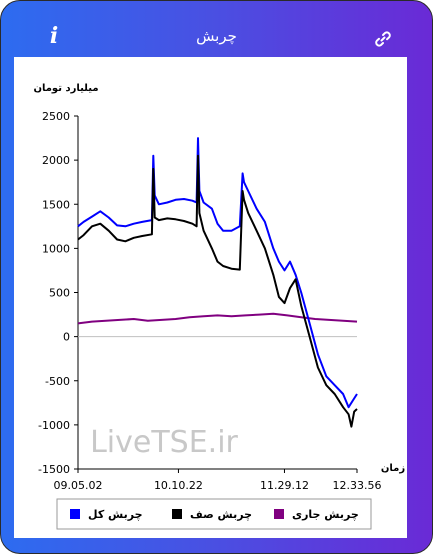  Describe the element at coordinates (325, 514) in the screenshot. I see `legend-label: چربش جاری` at that location.